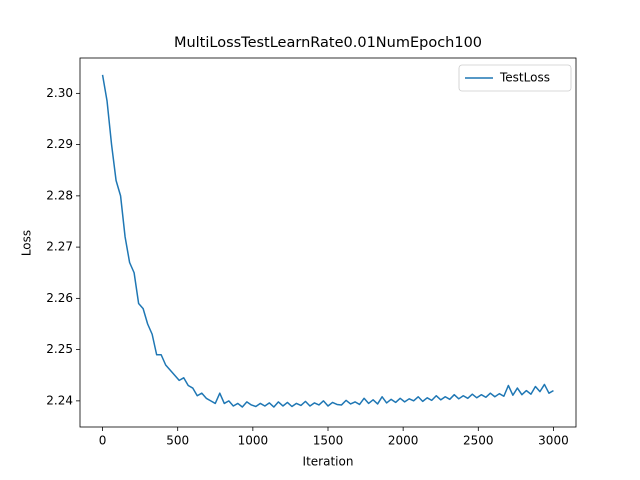  I want to click on y-tick-label: 2.29, so click(59, 144).